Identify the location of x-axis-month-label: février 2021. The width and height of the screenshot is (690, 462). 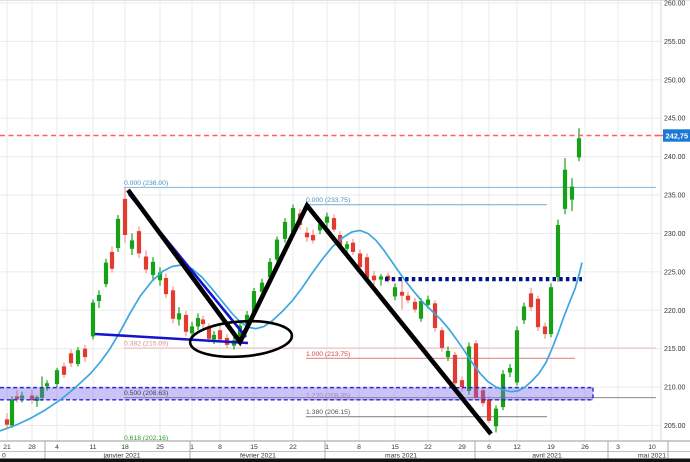
(258, 456).